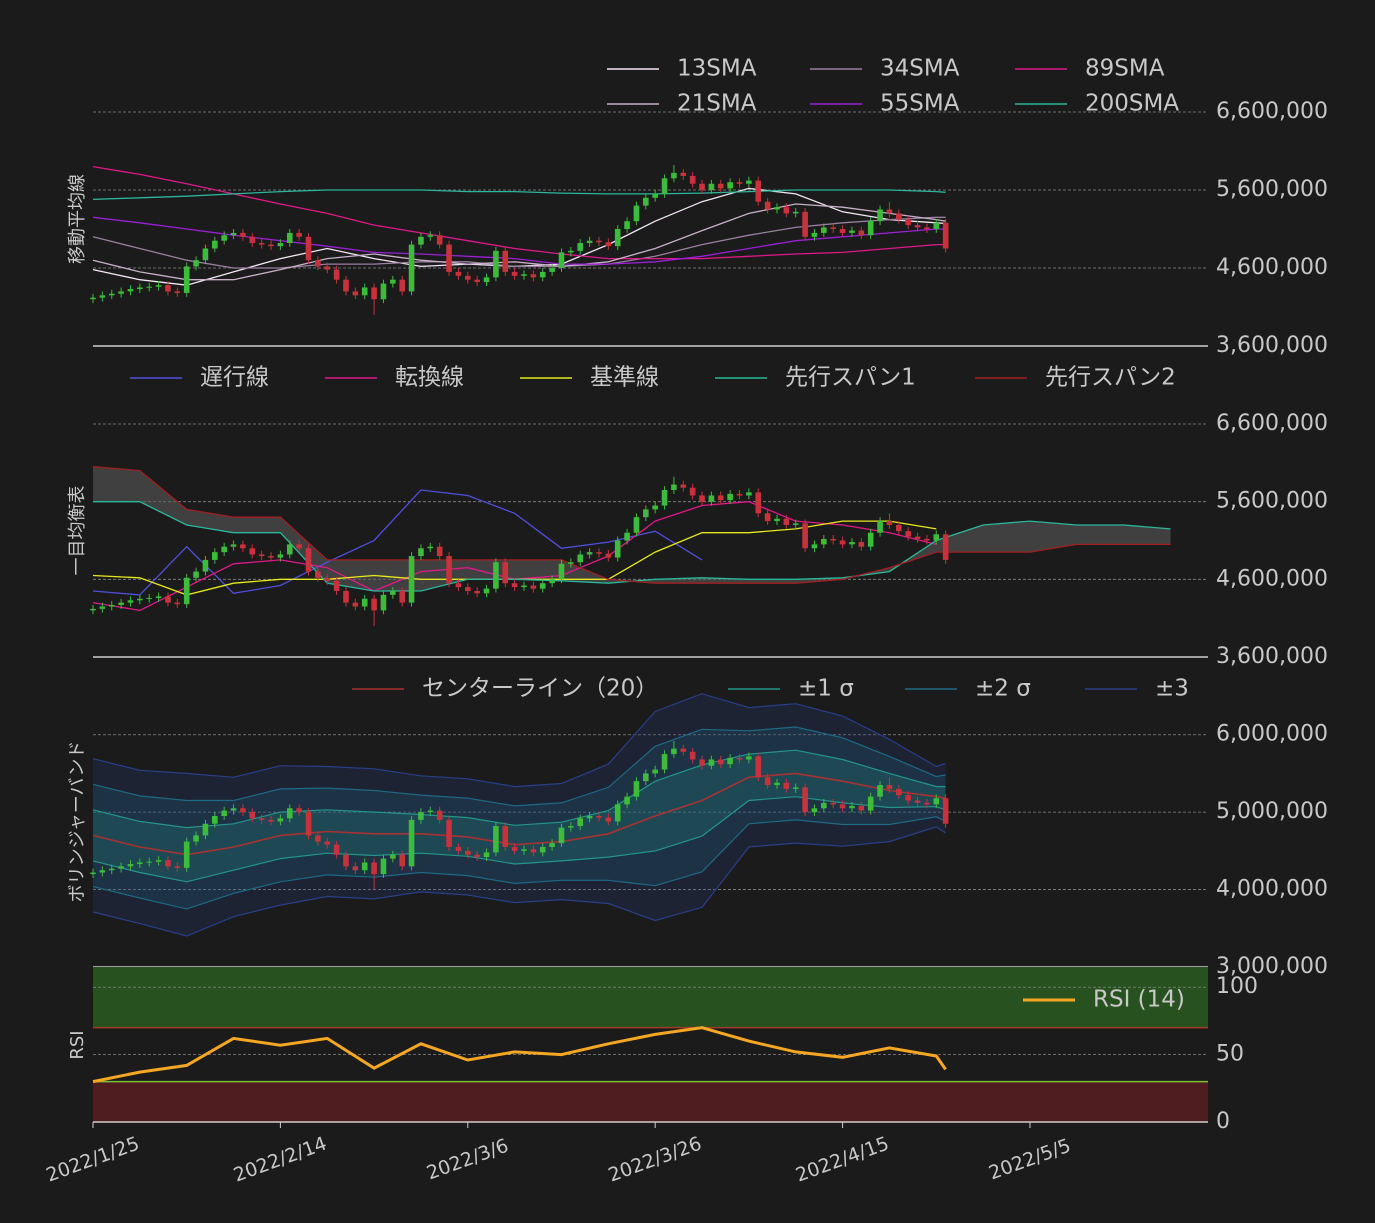 Image resolution: width=1375 pixels, height=1223 pixels. What do you see at coordinates (920, 69) in the screenshot?
I see `legend-label: 34SMA` at bounding box center [920, 69].